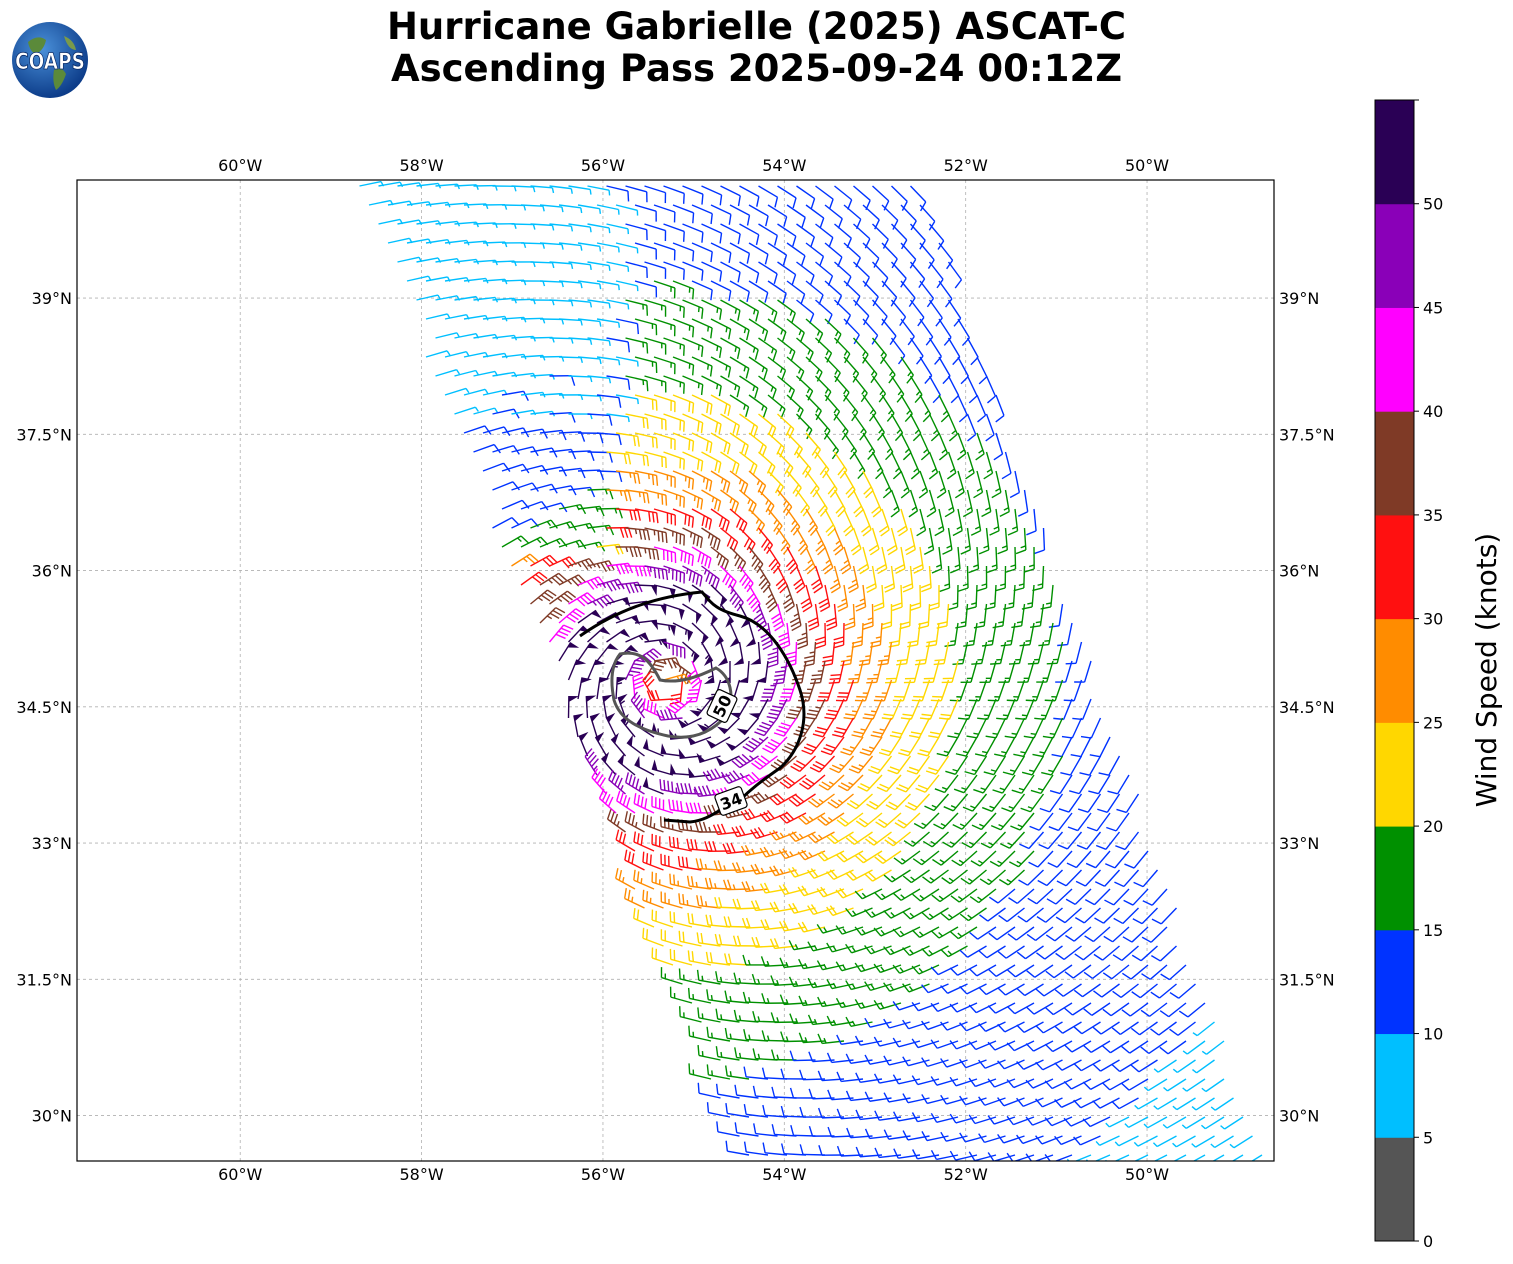  I want to click on colorbar-tick-label: 40, so click(1433, 411).